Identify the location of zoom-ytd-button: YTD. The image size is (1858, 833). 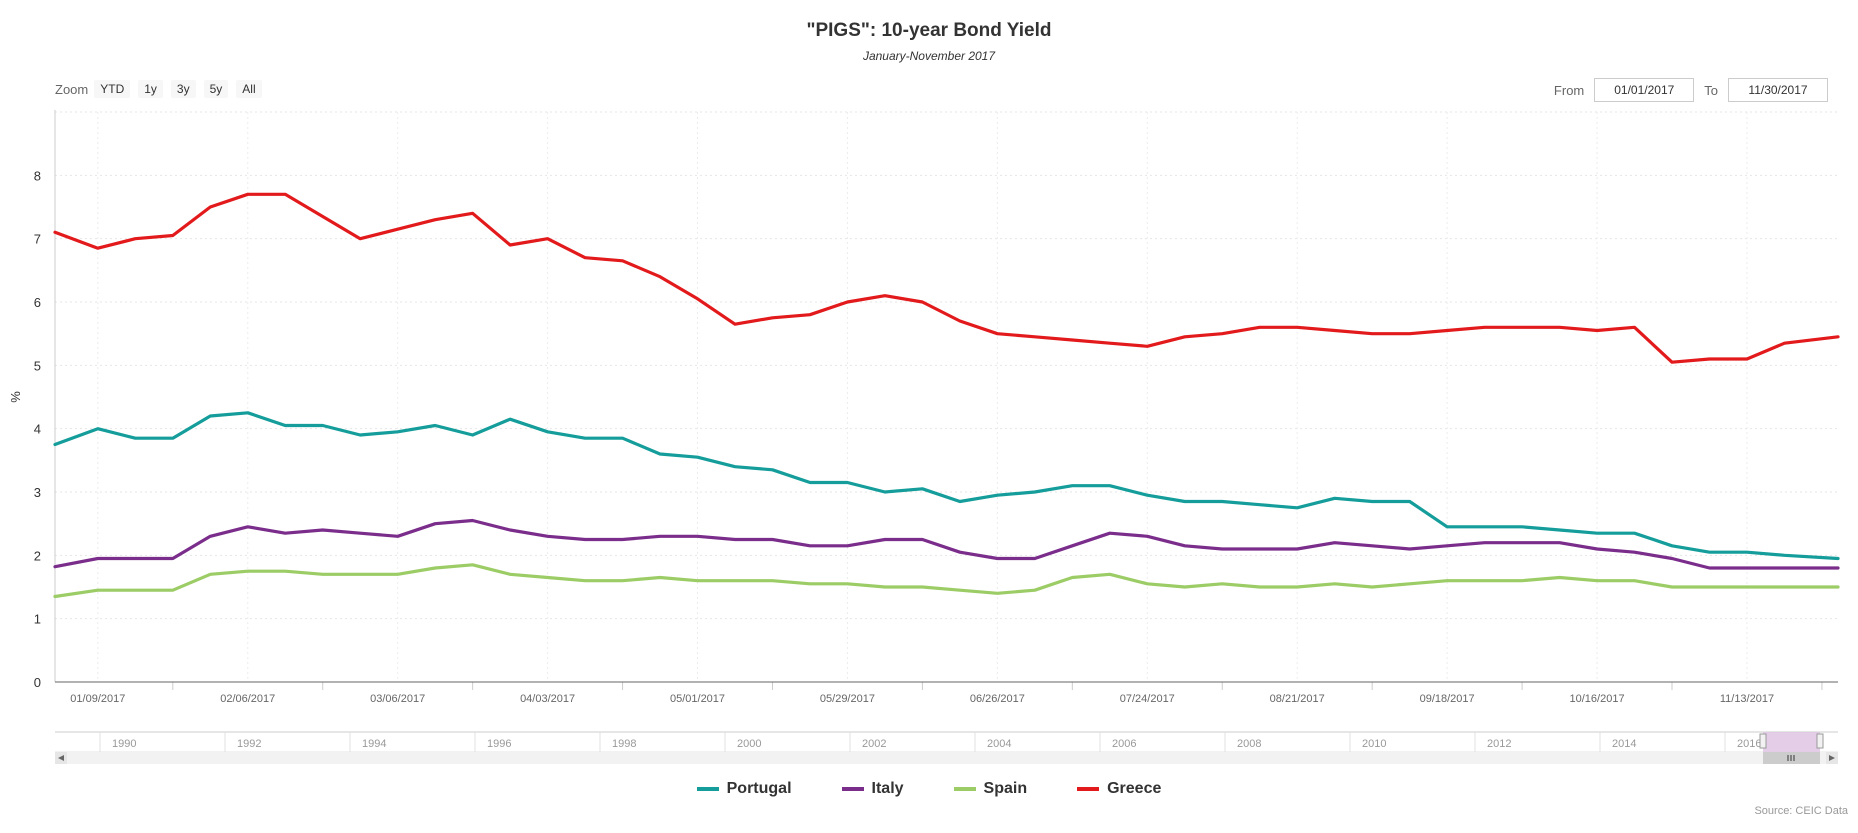
(112, 89).